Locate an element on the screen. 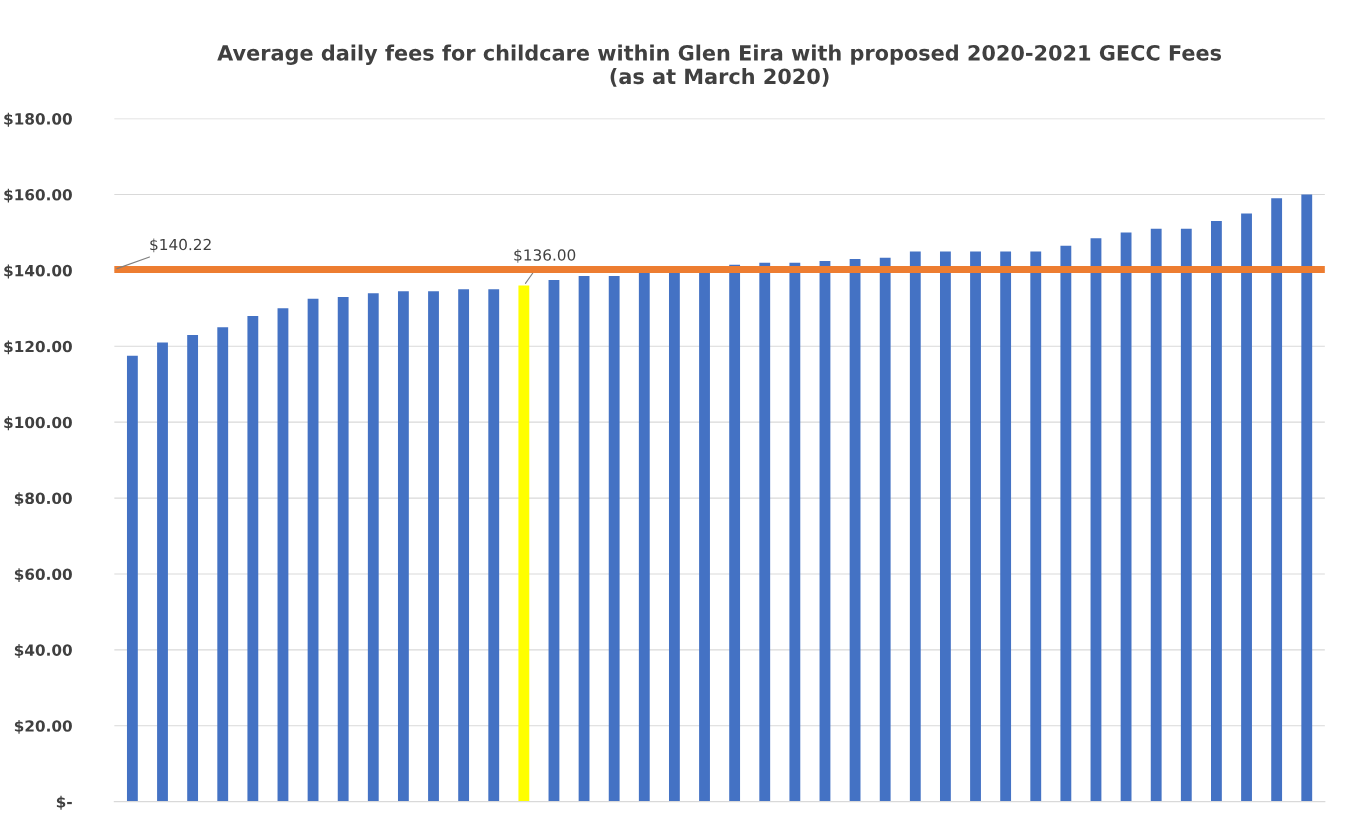 The image size is (1345, 818). data-label: $136.00 is located at coordinates (545, 255).